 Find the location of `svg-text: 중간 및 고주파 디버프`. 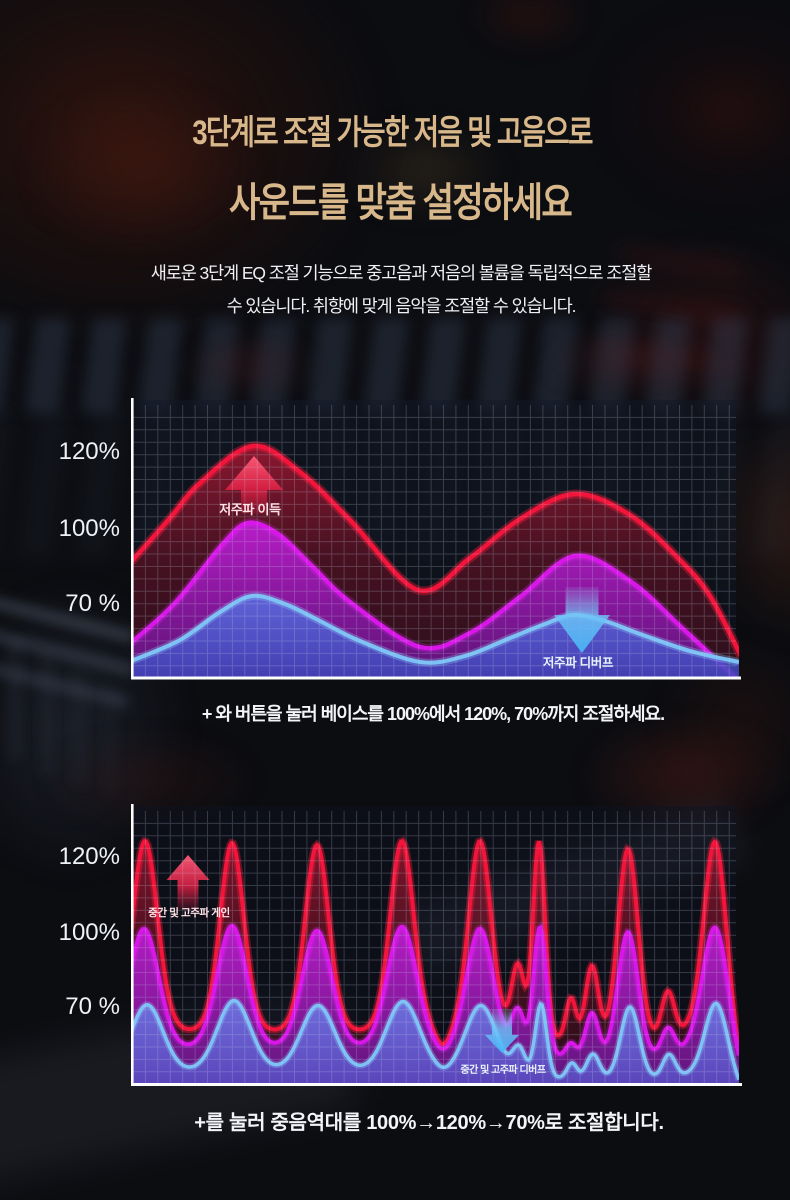

svg-text: 중간 및 고주파 디버프 is located at coordinates (502, 1069).